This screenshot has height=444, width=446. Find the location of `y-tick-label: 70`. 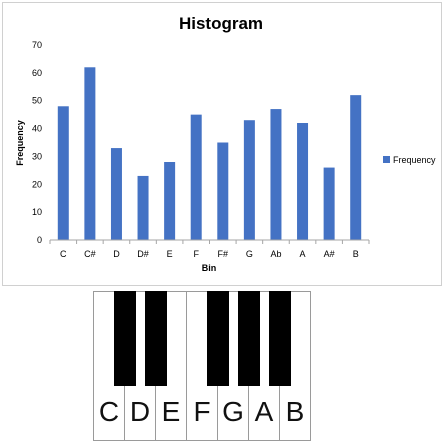

y-tick-label: 70 is located at coordinates (37, 45).